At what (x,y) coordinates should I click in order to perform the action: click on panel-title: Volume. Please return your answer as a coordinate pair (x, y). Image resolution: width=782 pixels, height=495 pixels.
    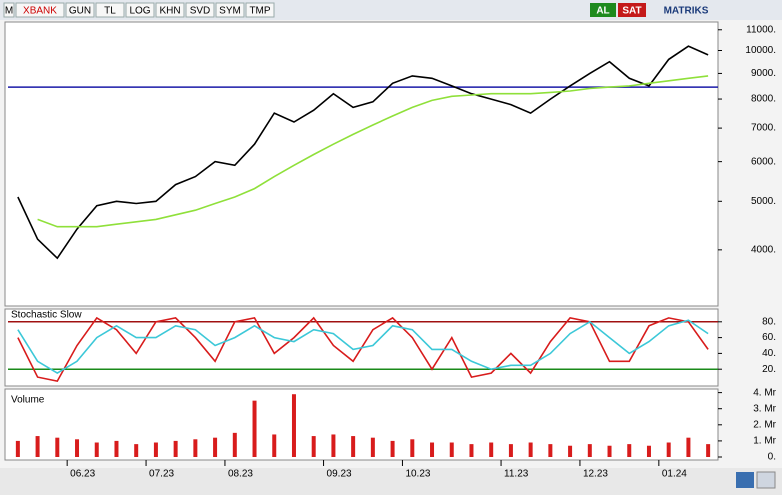
    Looking at the image, I should click on (28, 400).